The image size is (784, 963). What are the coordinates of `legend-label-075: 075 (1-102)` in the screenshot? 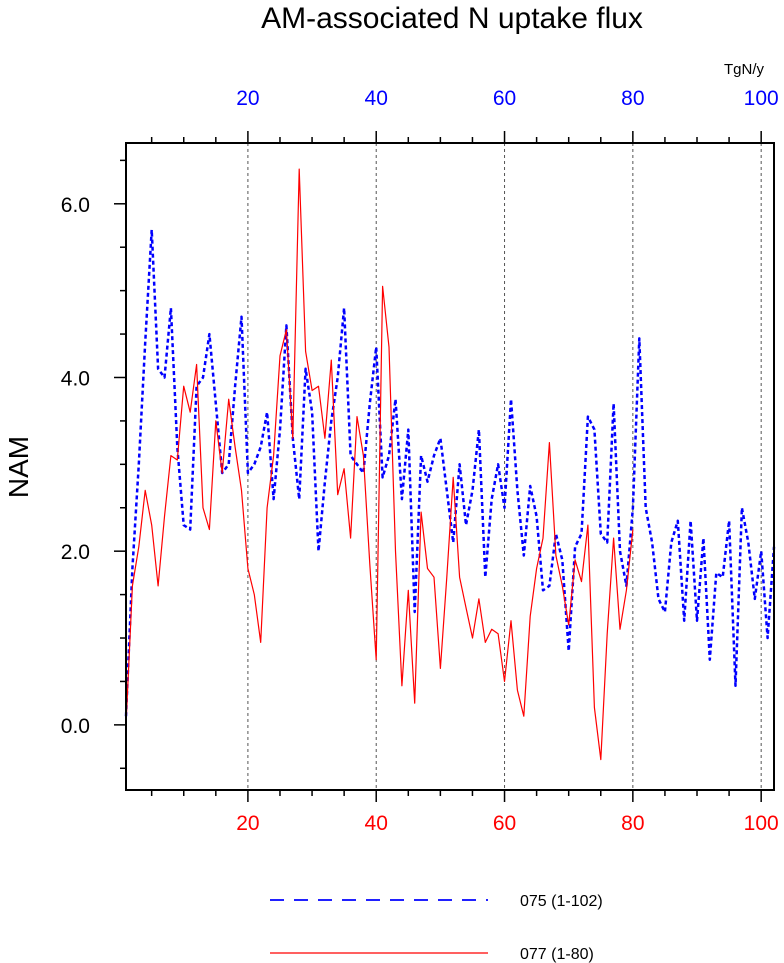 It's located at (561, 901).